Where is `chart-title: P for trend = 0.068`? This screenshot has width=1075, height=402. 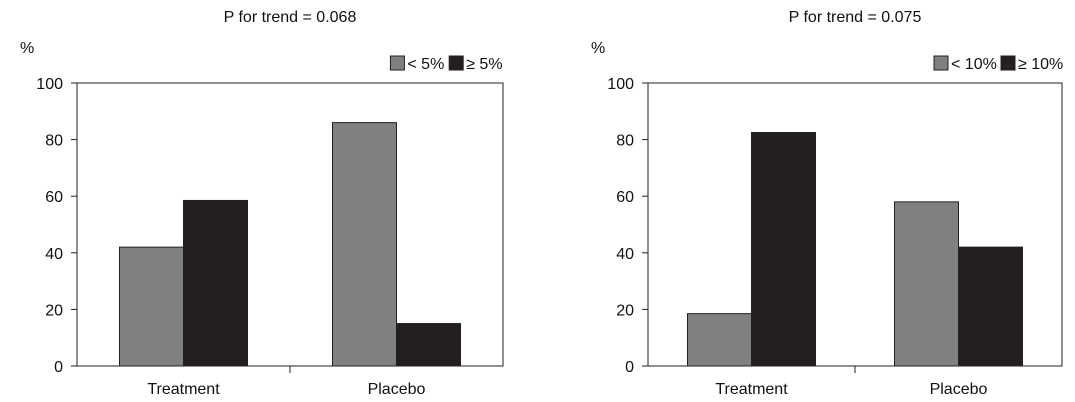
chart-title: P for trend = 0.068 is located at coordinates (290, 17).